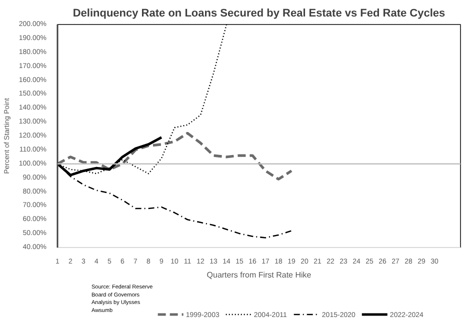  I want to click on x-axis-title: Quarters from First Rate Hike, so click(259, 275).